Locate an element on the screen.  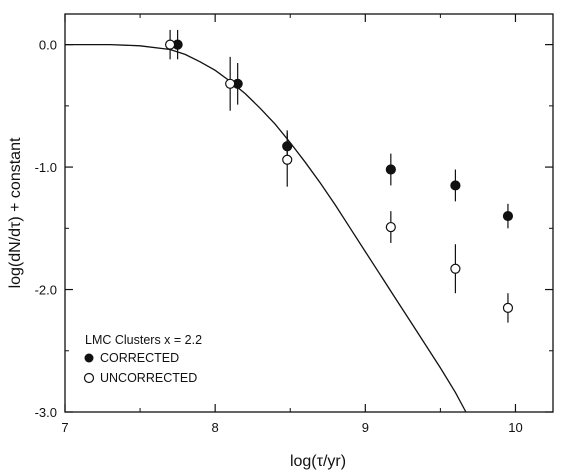
legend-title: LMC Clusters x = 2.2 is located at coordinates (143, 340).